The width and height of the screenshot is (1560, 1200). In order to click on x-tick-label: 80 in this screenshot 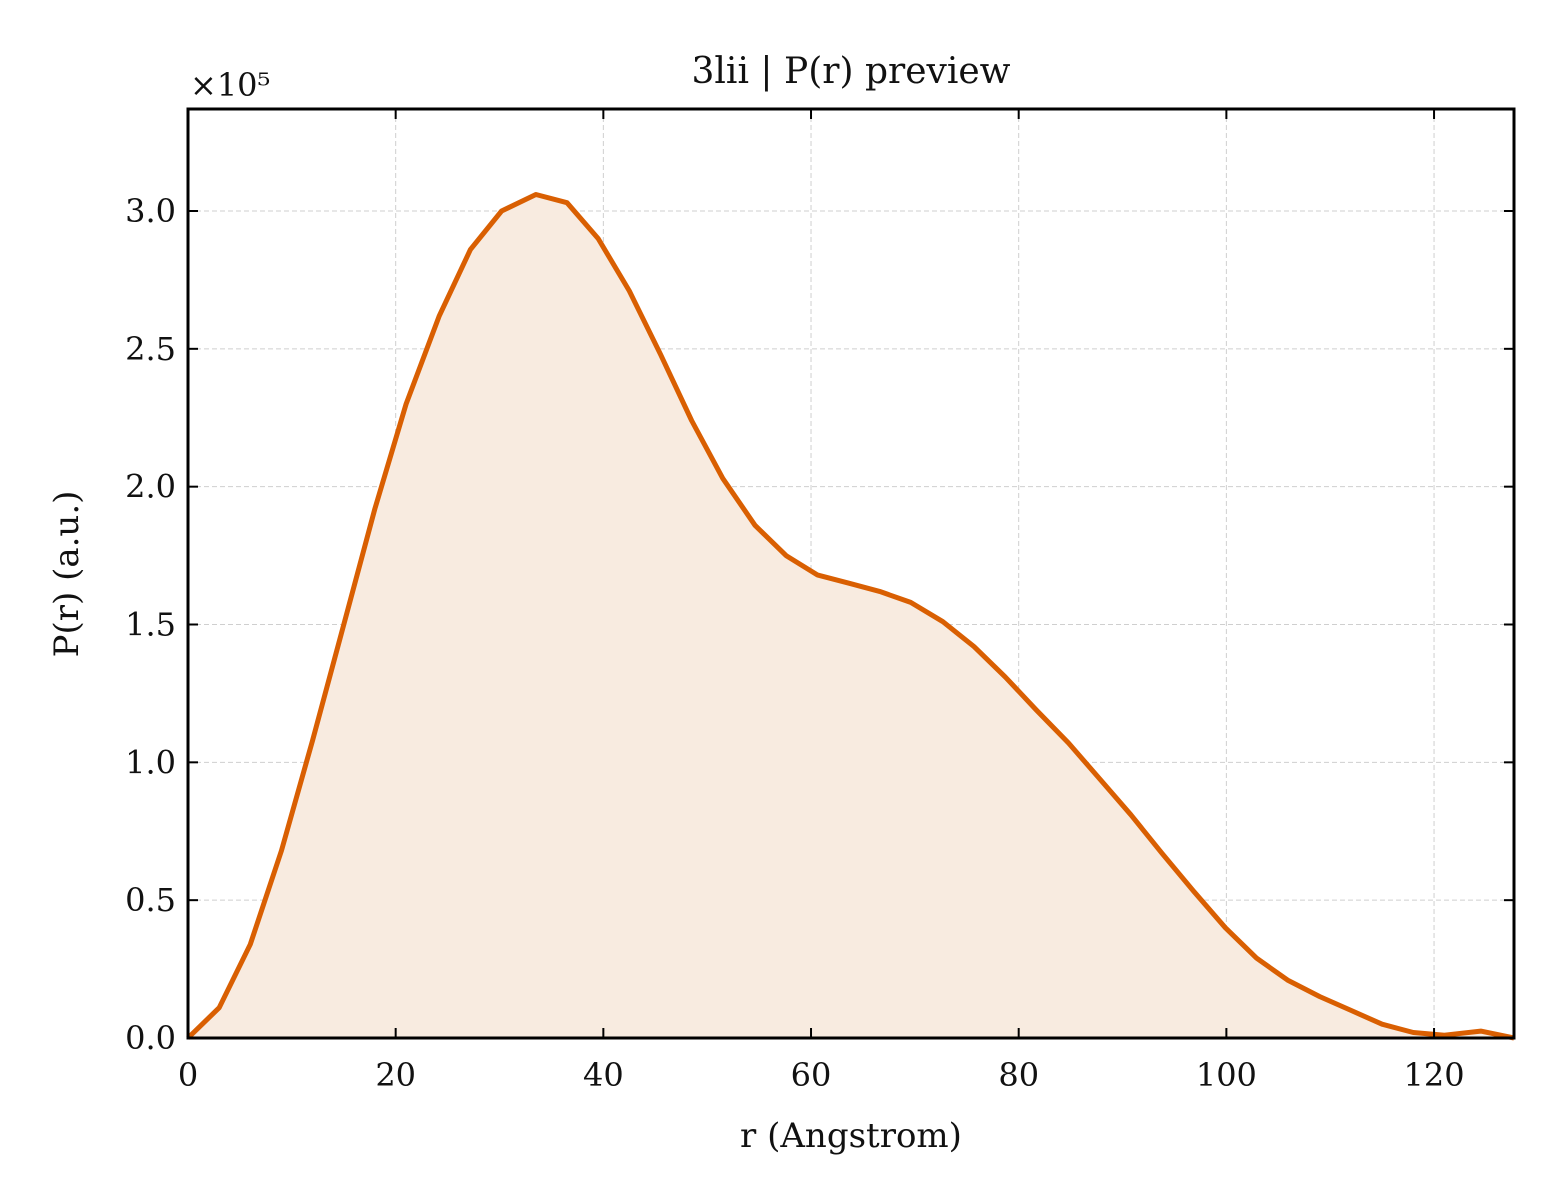, I will do `click(1018, 1075)`.